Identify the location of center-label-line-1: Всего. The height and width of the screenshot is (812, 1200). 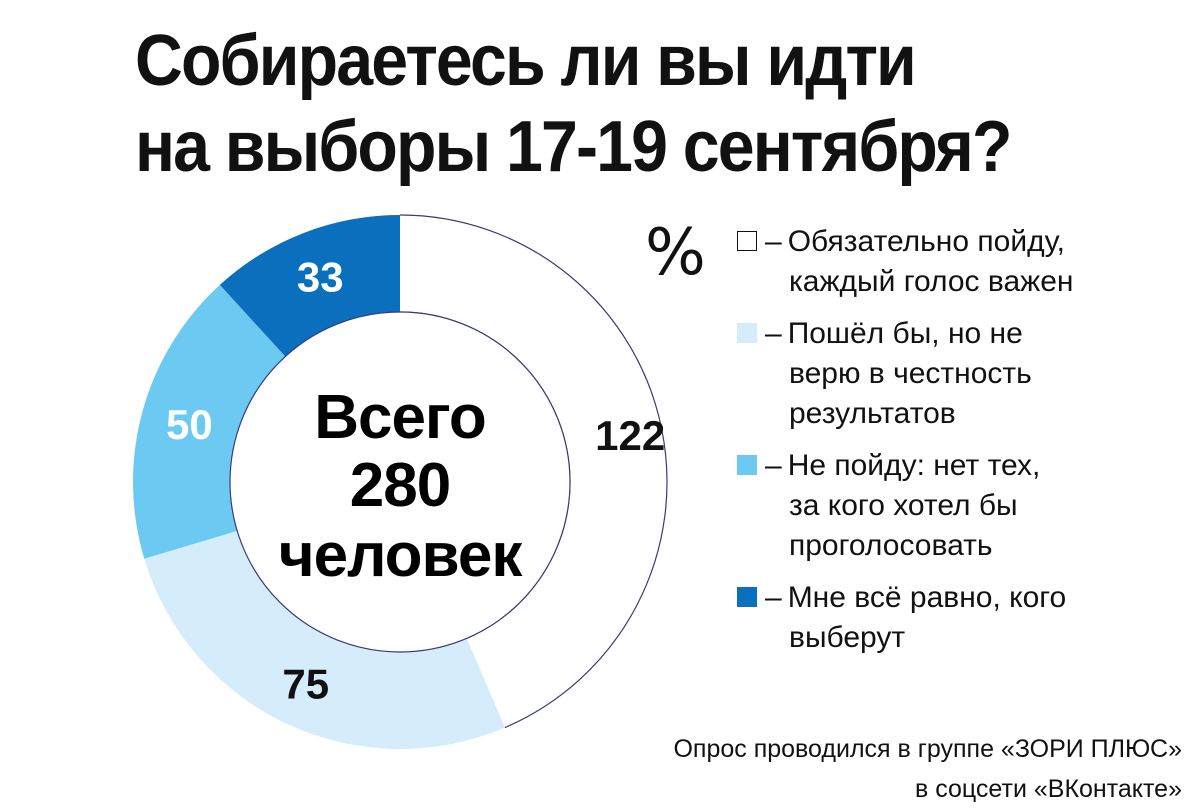
(400, 417).